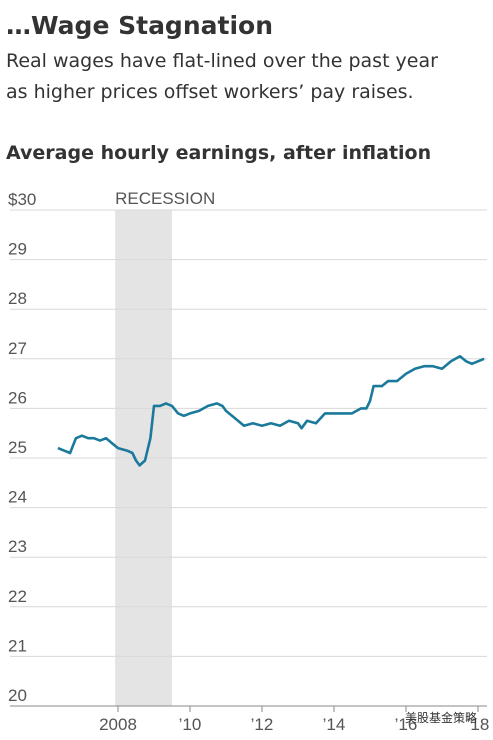 This screenshot has height=740, width=493. I want to click on chart-title: Average hourly earnings, after inflation, so click(218, 153).